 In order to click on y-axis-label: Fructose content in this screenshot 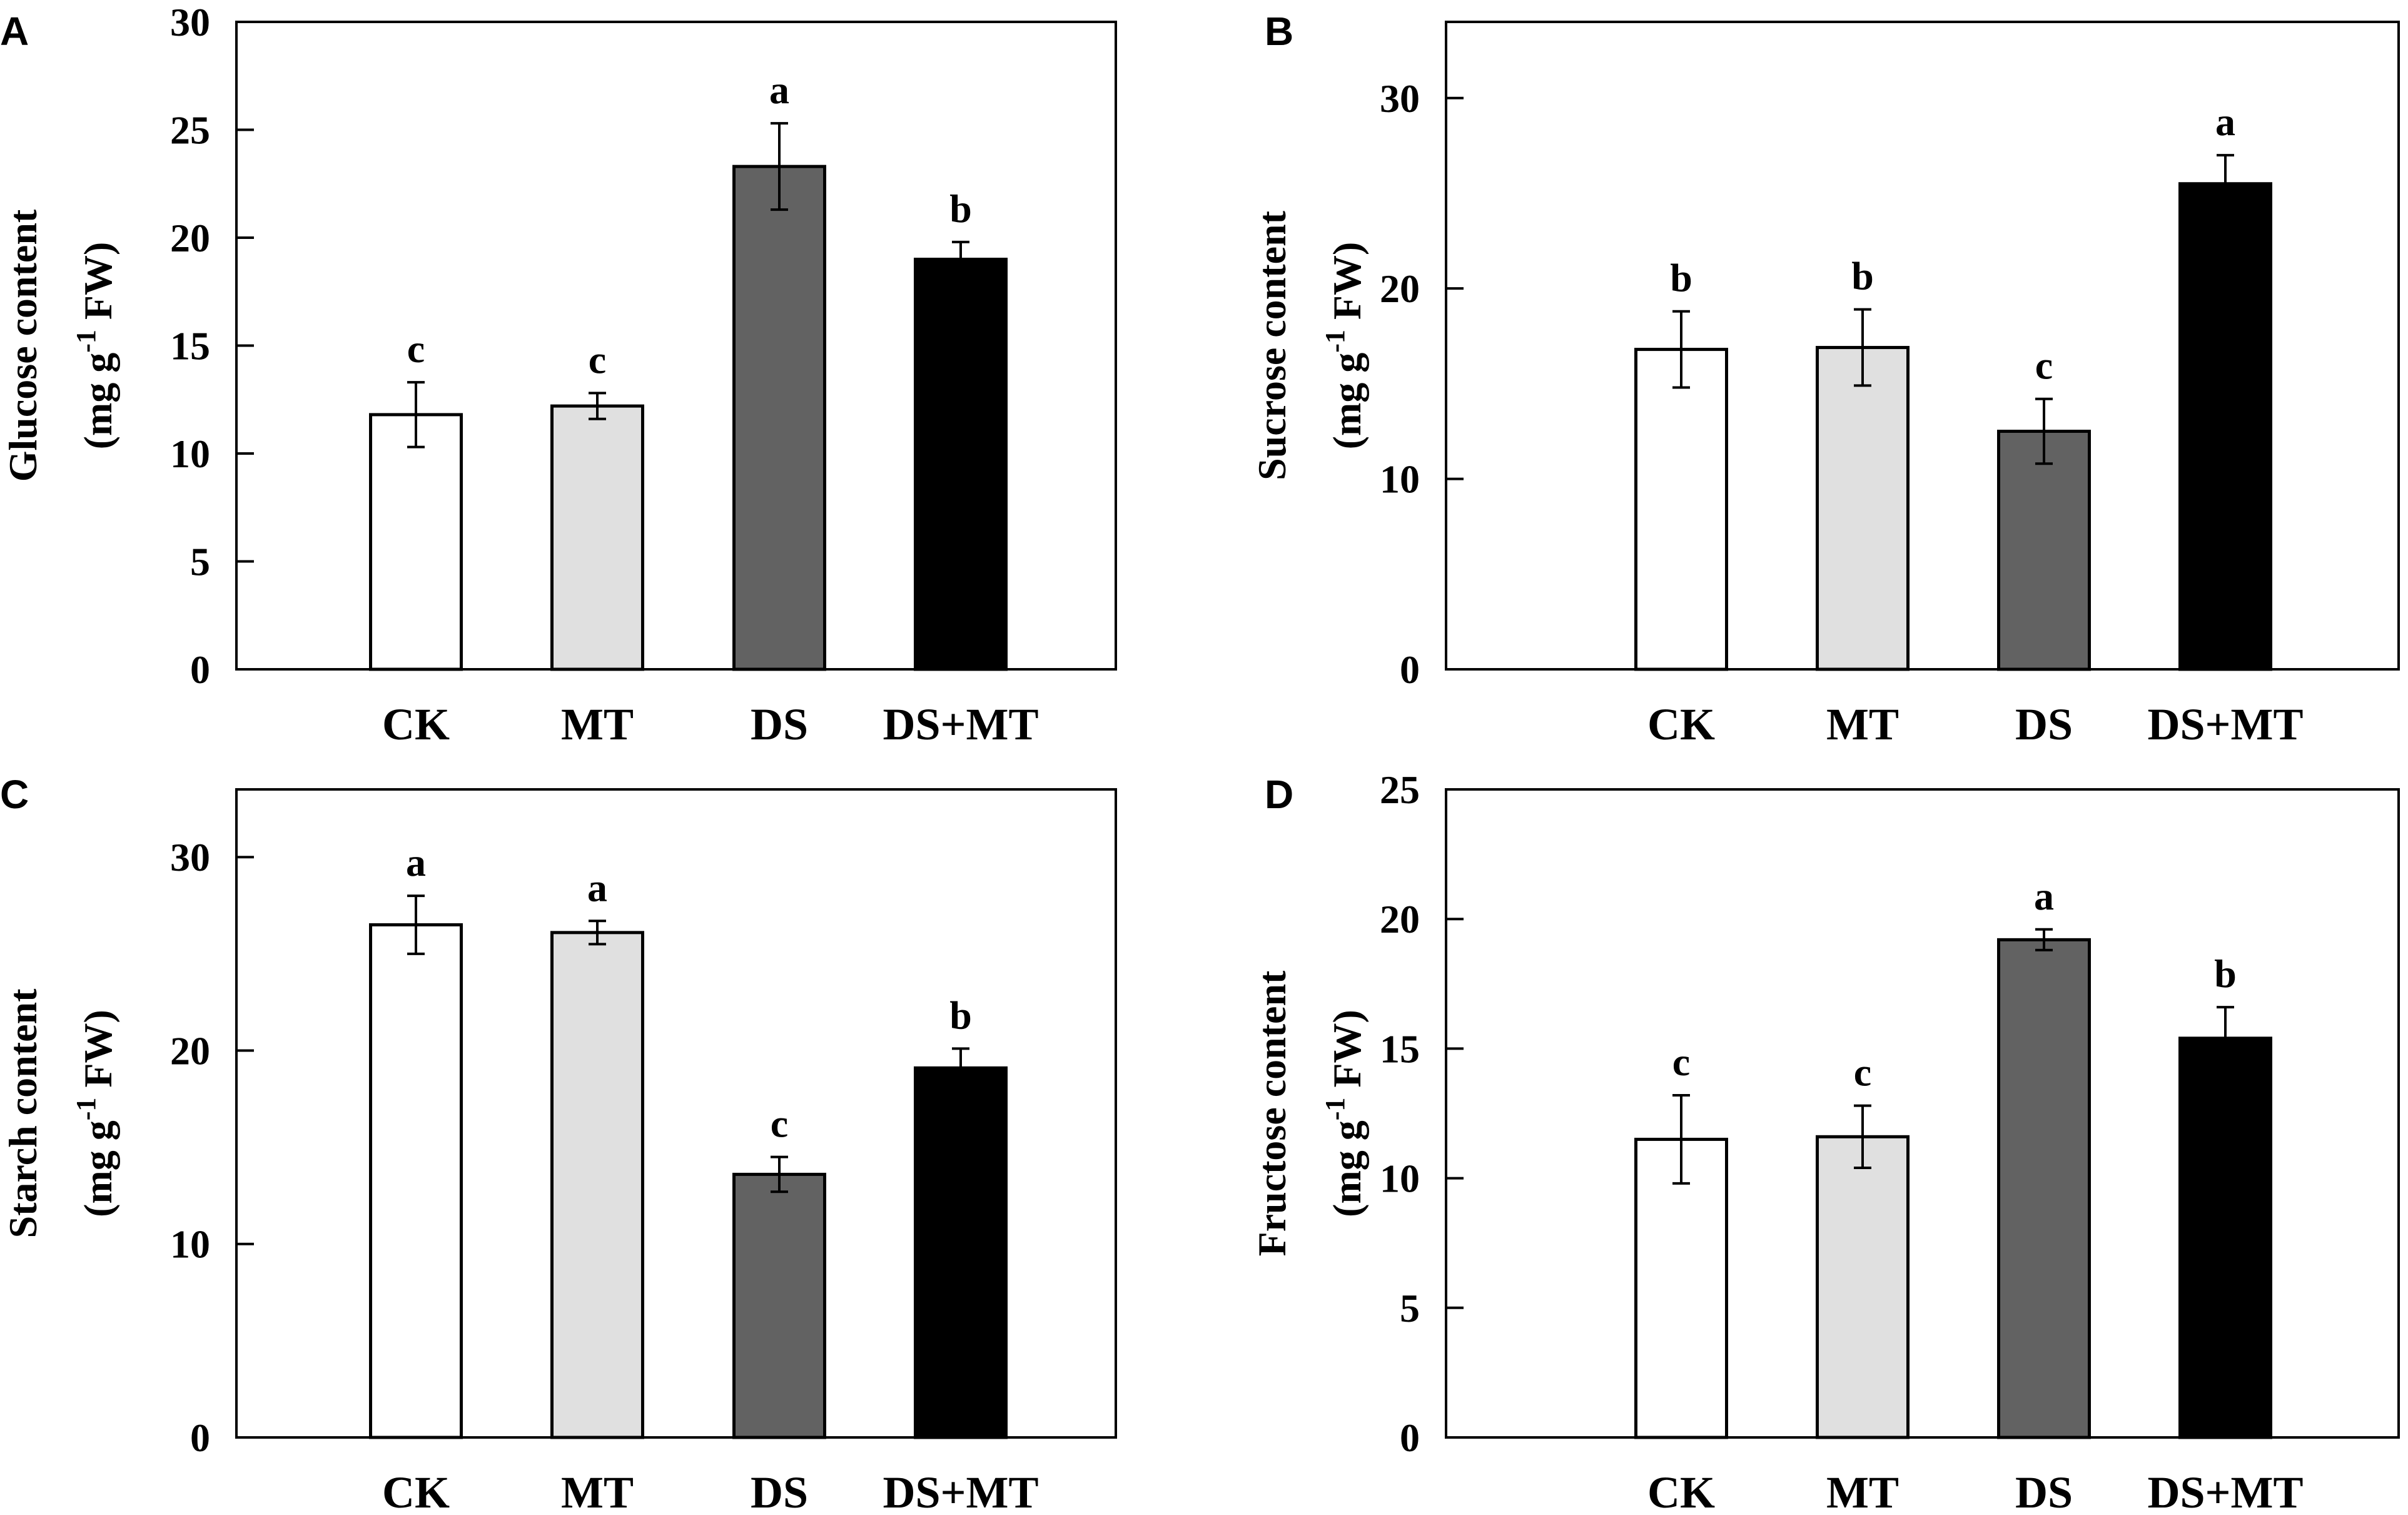, I will do `click(1272, 1113)`.